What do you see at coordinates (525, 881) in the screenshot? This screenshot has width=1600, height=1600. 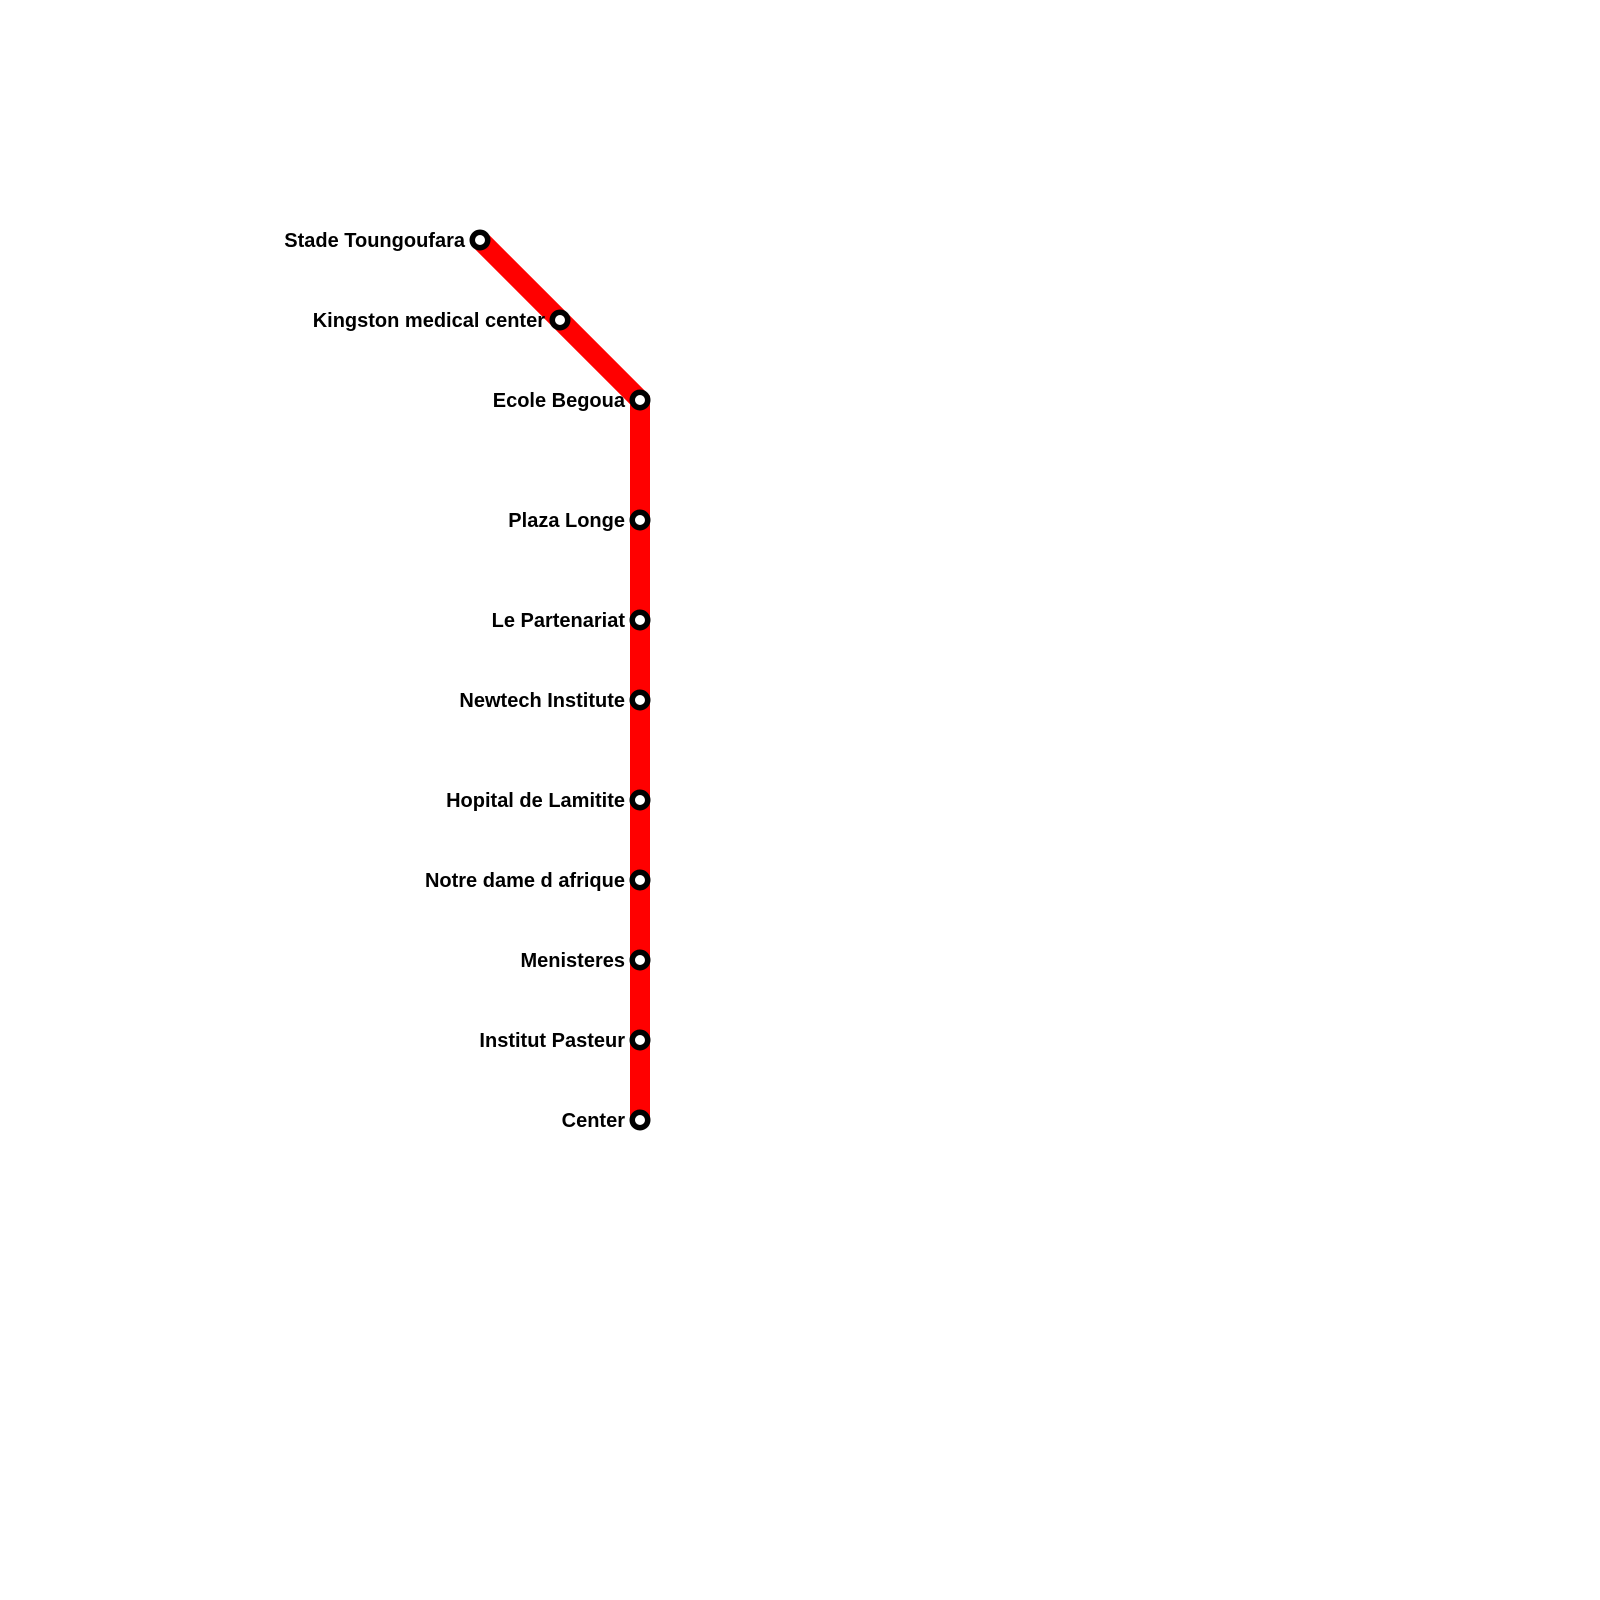 I see `station-label: Notre dame d afrique` at bounding box center [525, 881].